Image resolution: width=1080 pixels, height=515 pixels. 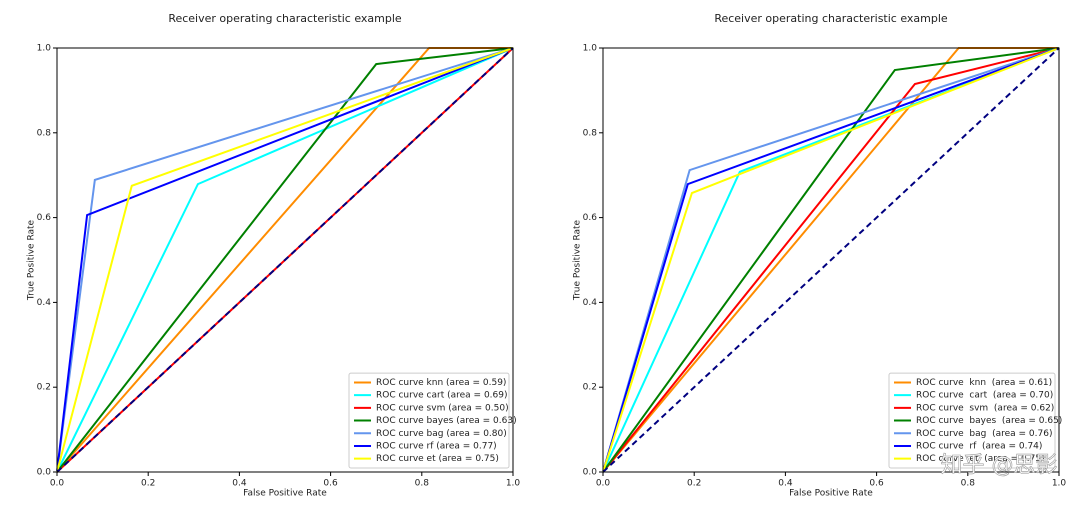 What do you see at coordinates (999, 465) in the screenshot?
I see `watermark: 知乎 @思影` at bounding box center [999, 465].